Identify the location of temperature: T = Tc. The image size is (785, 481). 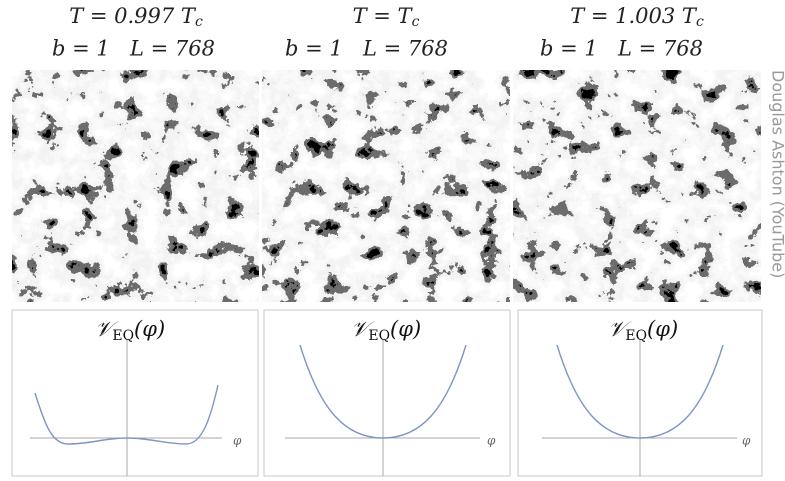
(386, 17).